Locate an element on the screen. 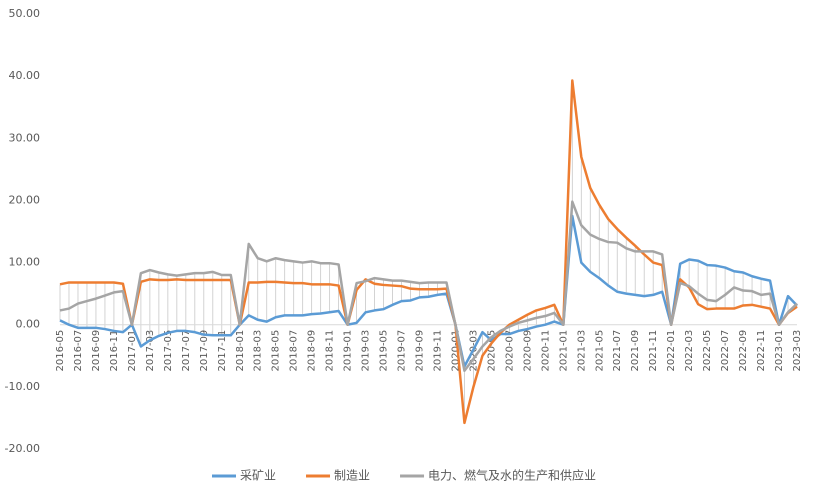  x-tick-label: 2021-09 is located at coordinates (635, 351).